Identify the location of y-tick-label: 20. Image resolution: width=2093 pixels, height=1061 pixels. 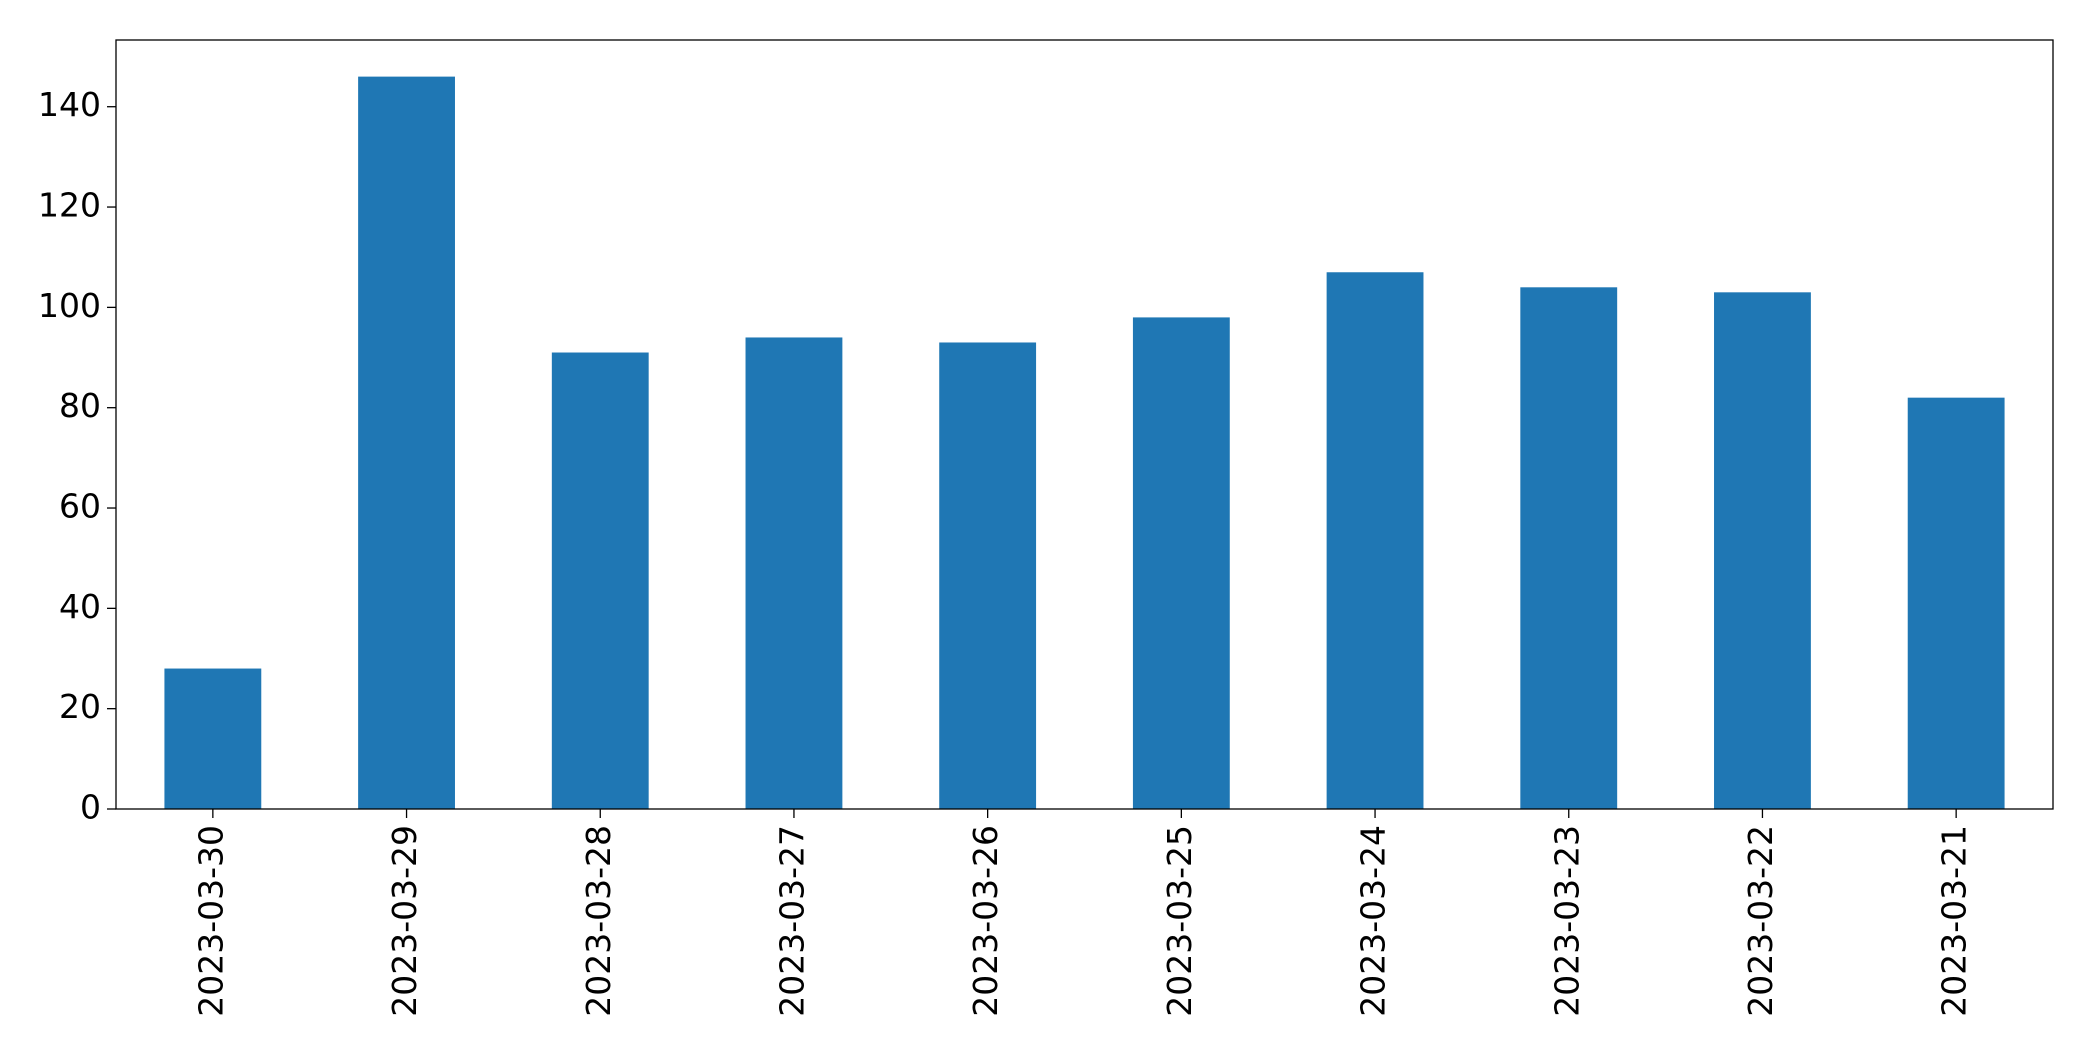
(80, 706).